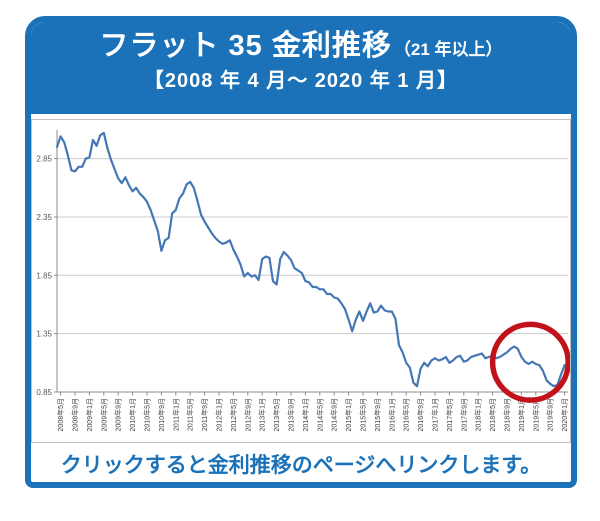  I want to click on x-axis-label: 2009年9月, so click(118, 414).